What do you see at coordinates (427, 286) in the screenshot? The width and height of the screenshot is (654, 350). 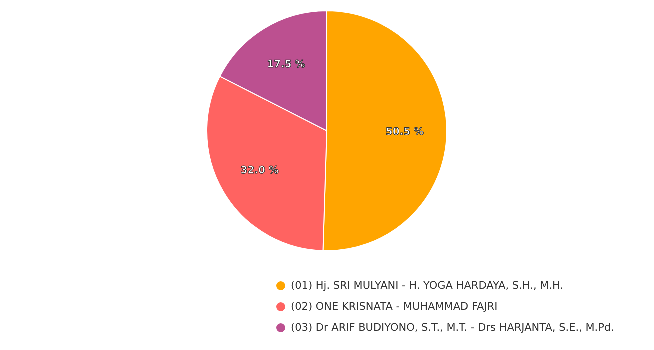 I see `legend-label: (01) Hj. SRI MULYANI - H. YOGA HARDAYA, S.H., M.H.` at bounding box center [427, 286].